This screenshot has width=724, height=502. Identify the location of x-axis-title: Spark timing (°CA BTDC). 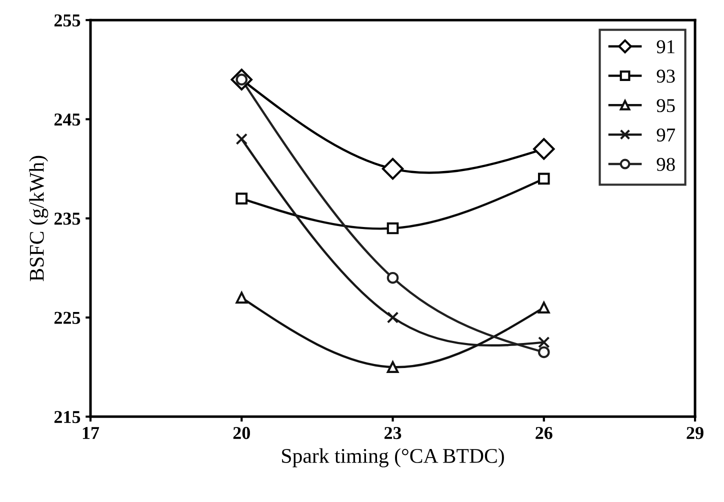
(393, 458).